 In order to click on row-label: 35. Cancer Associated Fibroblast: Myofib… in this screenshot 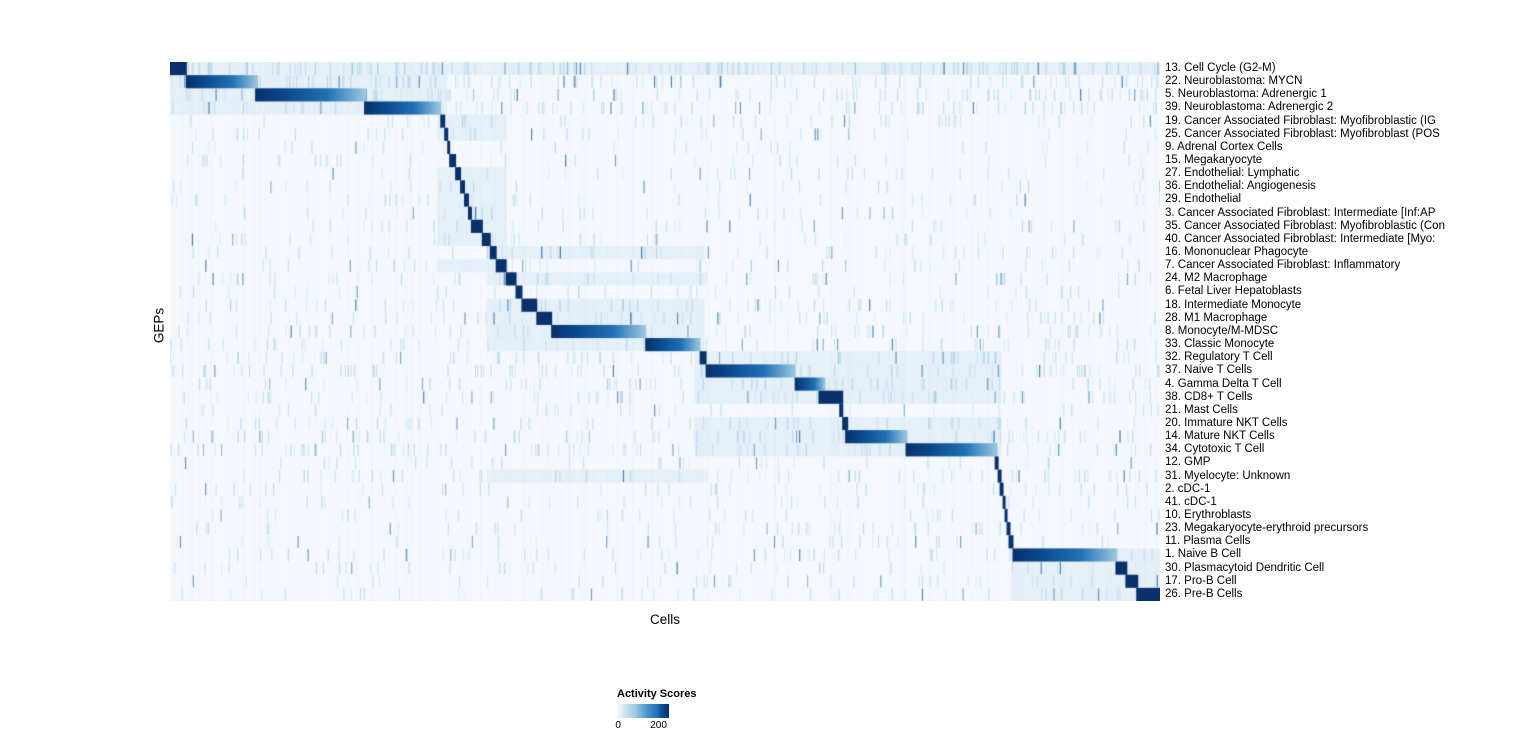, I will do `click(1305, 225)`.